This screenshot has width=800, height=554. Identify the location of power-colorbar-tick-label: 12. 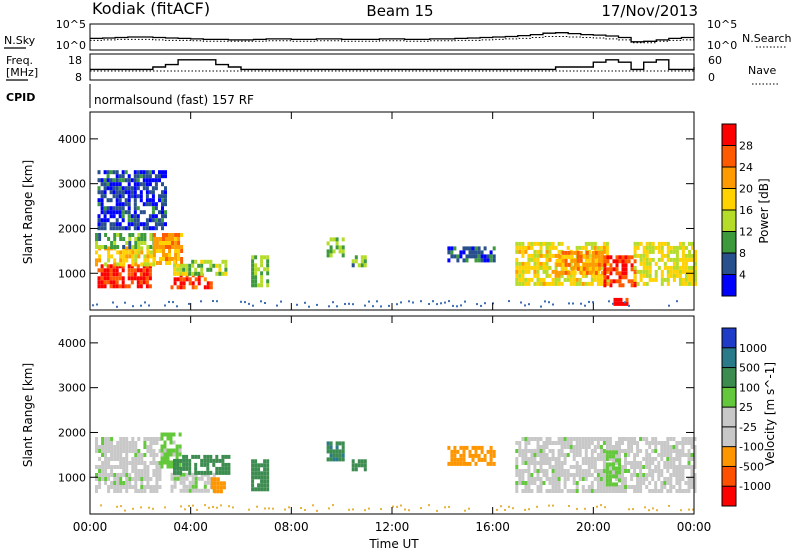
(746, 232).